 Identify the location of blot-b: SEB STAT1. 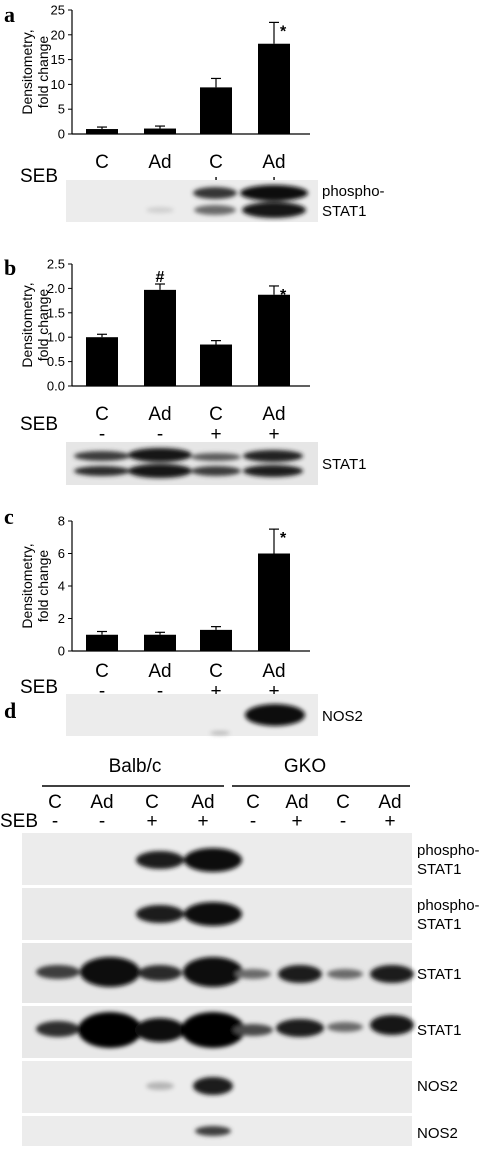
(193, 449).